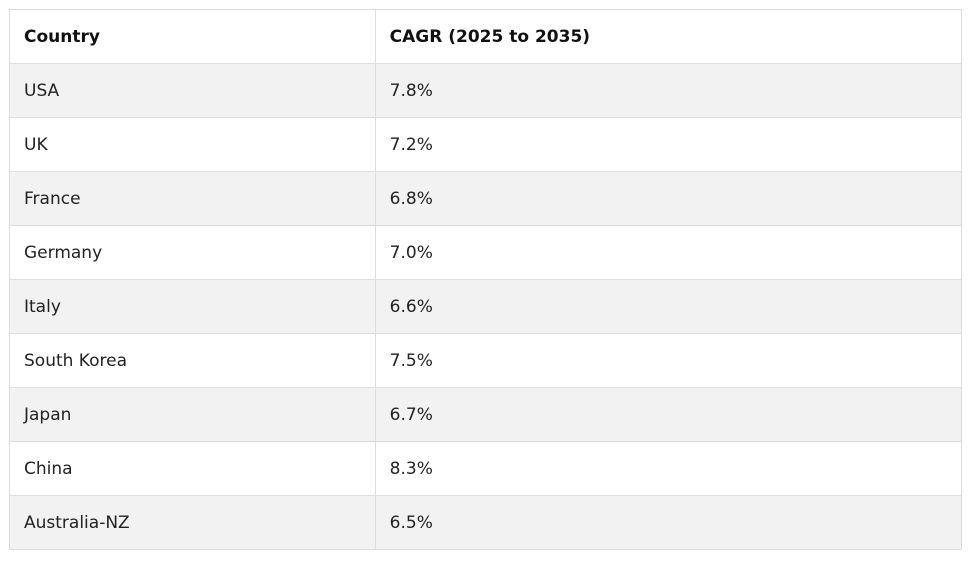  Describe the element at coordinates (668, 252) in the screenshot. I see `cagr-cell: 7.0%` at that location.